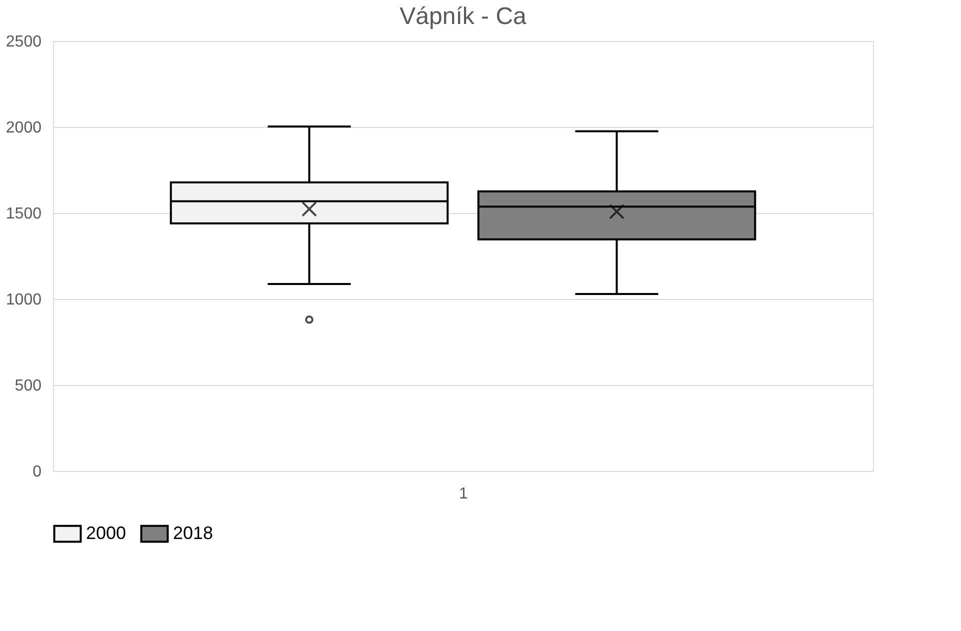 This screenshot has height=631, width=961. What do you see at coordinates (37, 472) in the screenshot?
I see `y-tick-label: 0` at bounding box center [37, 472].